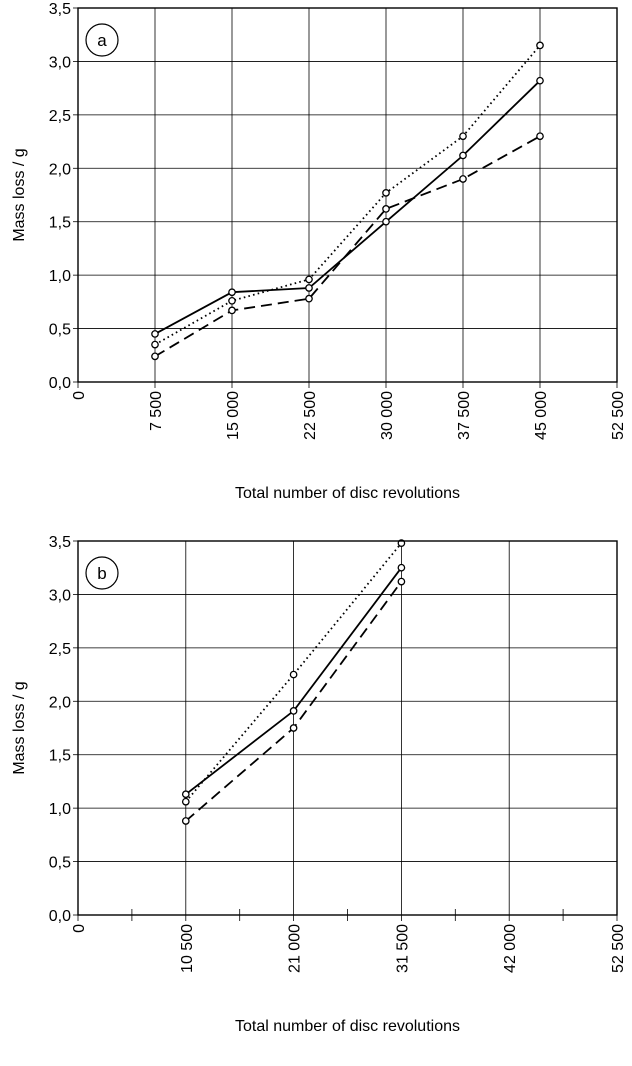 This screenshot has width=632, height=1066. I want to click on series-line-solid, so click(347, 207).